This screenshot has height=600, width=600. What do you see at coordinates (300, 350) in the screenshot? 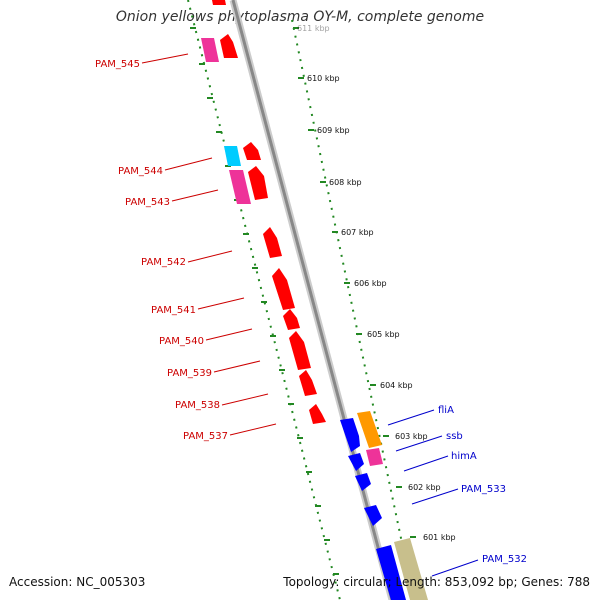
I see `gene-arrow-pam539` at bounding box center [300, 350].